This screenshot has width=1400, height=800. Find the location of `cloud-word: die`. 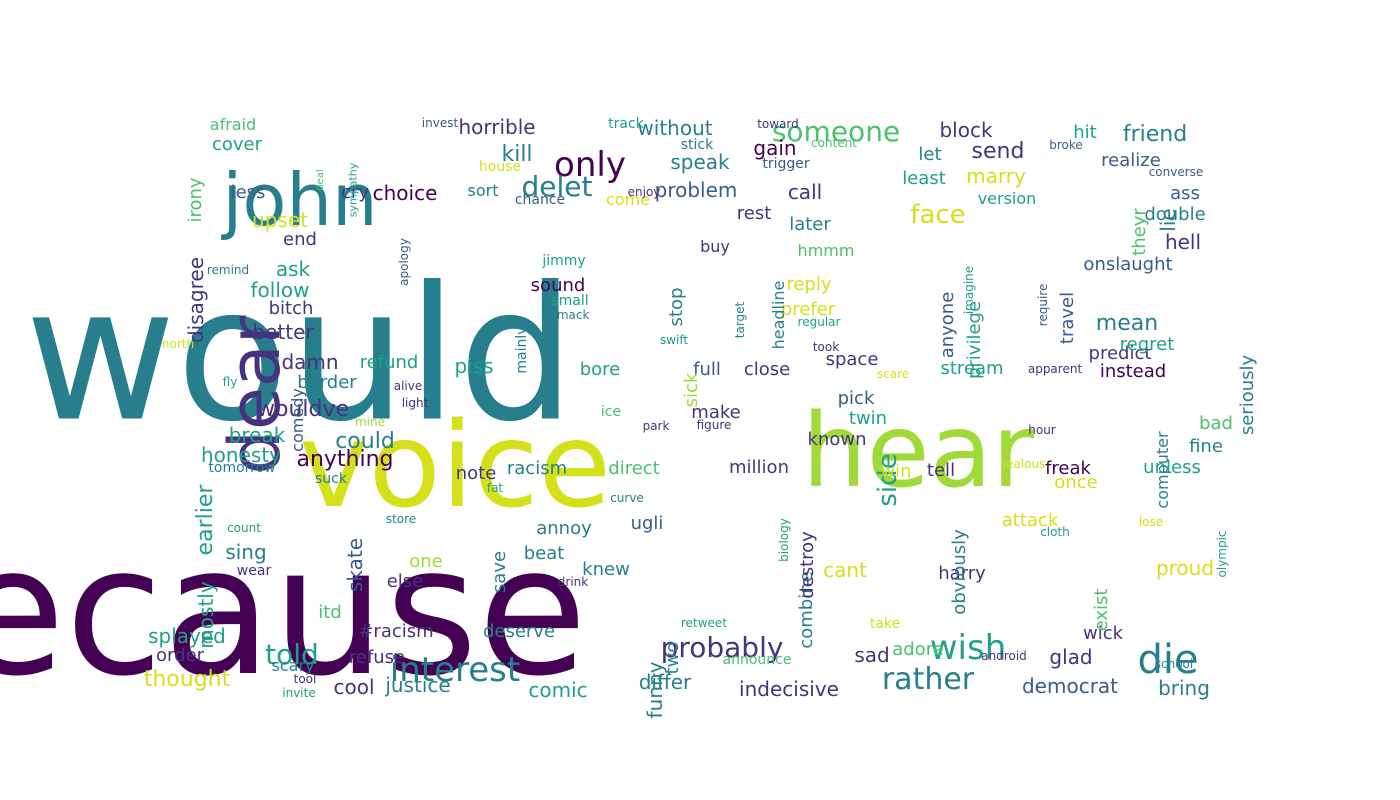

cloud-word: die is located at coordinates (1168, 660).